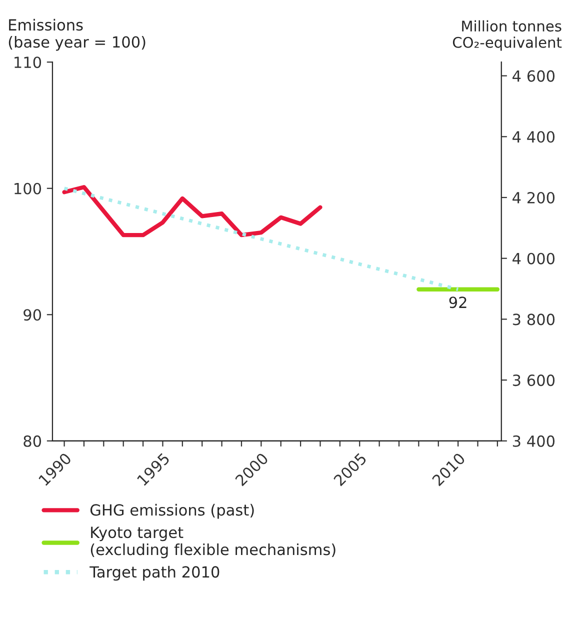 The image size is (583, 621). What do you see at coordinates (213, 542) in the screenshot?
I see `legend-label: Kyoto target (excluding flexible mechanisms)` at bounding box center [213, 542].